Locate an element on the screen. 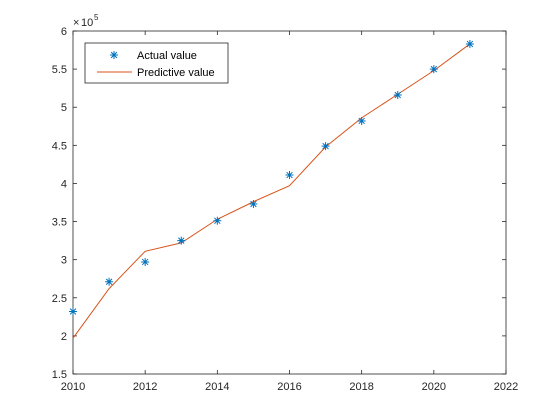 The width and height of the screenshot is (560, 420). multiplier-base: 10 is located at coordinates (87, 23).